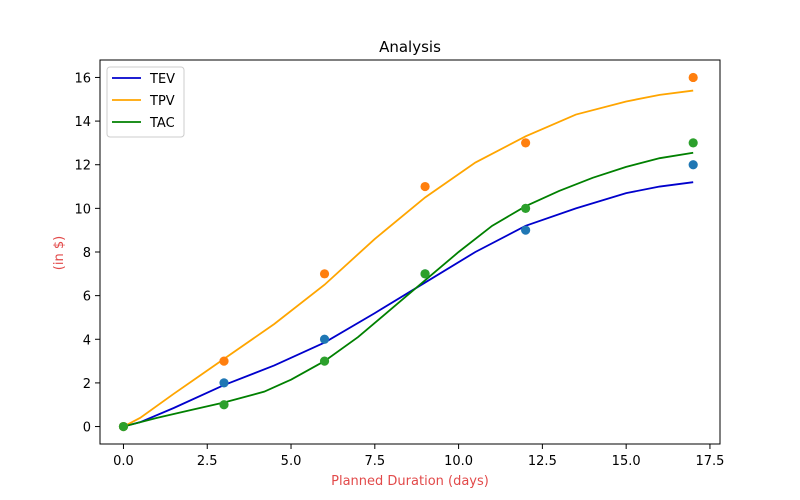 The width and height of the screenshot is (800, 500). I want to click on y-tick-label: 8, so click(87, 253).